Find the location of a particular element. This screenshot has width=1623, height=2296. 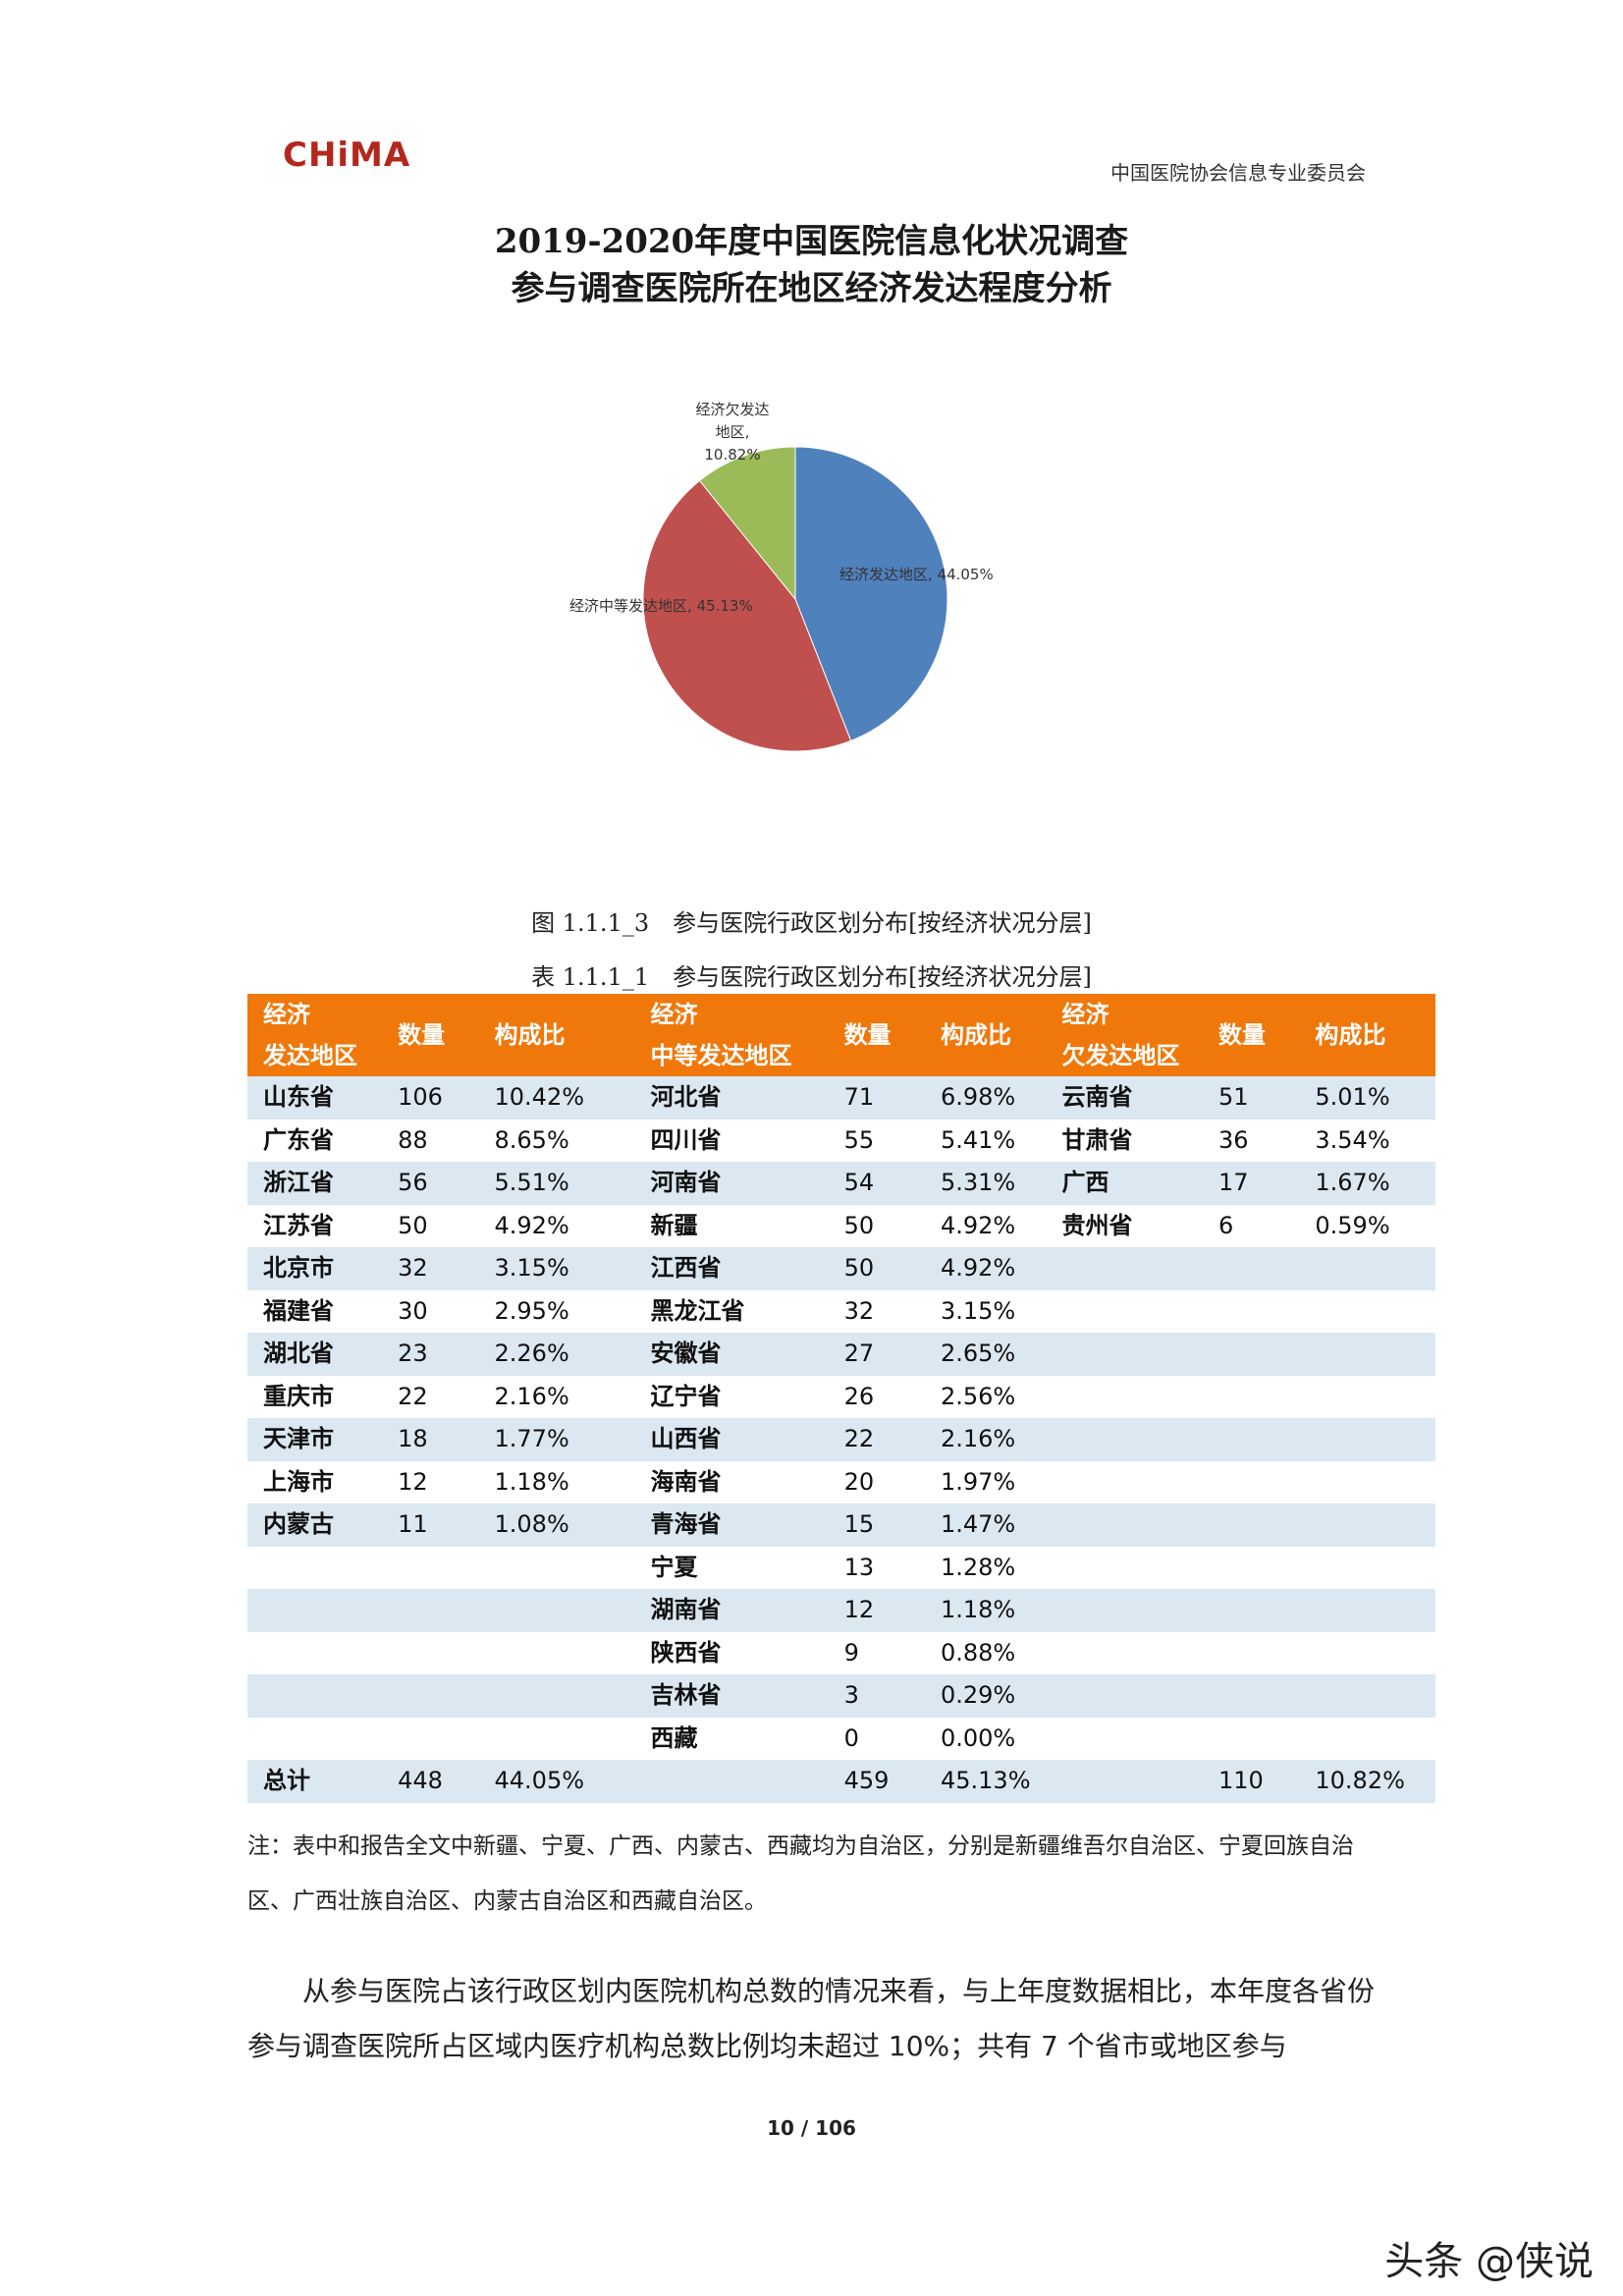

table-cell: 上海市 is located at coordinates (315, 1481).